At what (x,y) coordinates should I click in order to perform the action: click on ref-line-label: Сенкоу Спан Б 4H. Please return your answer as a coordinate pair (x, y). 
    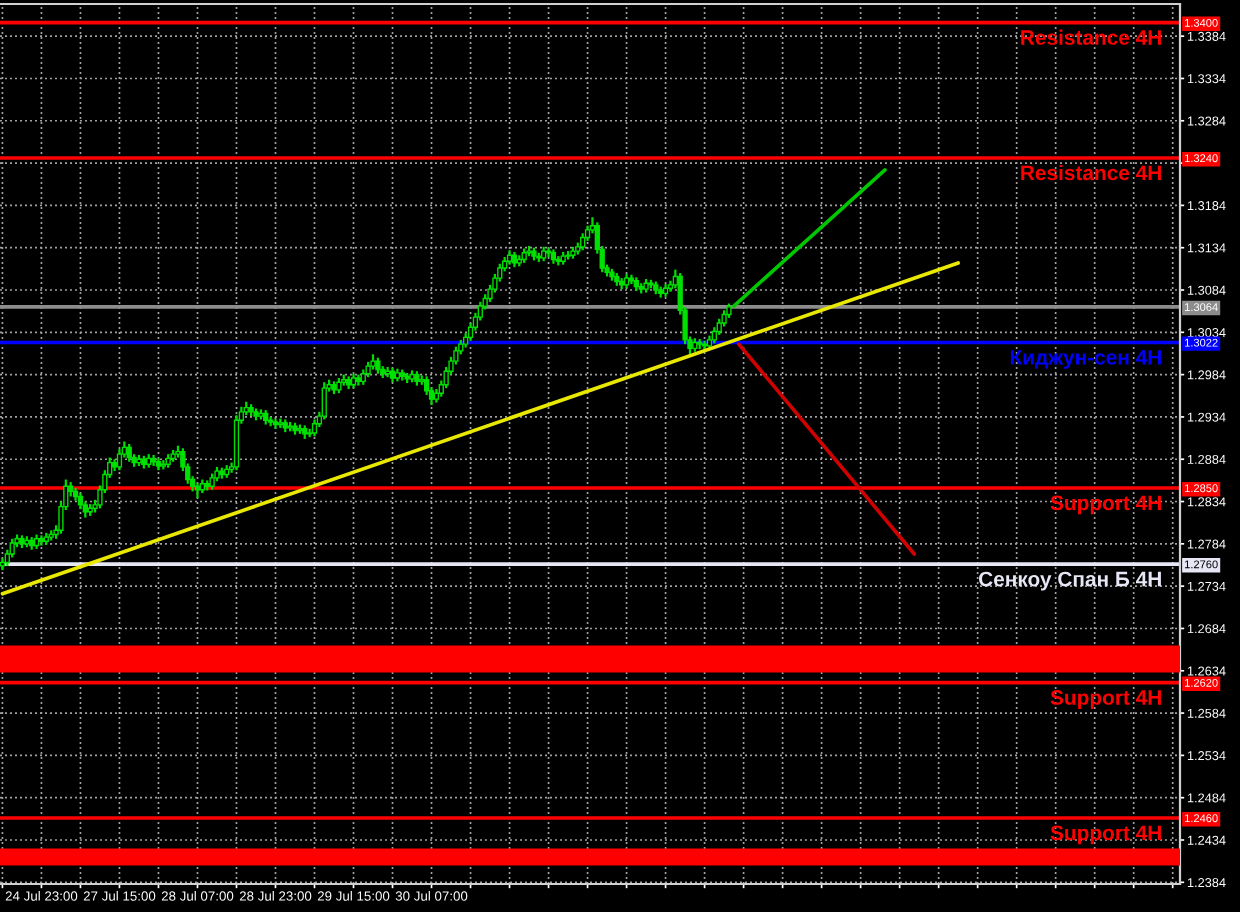
    Looking at the image, I should click on (1070, 581).